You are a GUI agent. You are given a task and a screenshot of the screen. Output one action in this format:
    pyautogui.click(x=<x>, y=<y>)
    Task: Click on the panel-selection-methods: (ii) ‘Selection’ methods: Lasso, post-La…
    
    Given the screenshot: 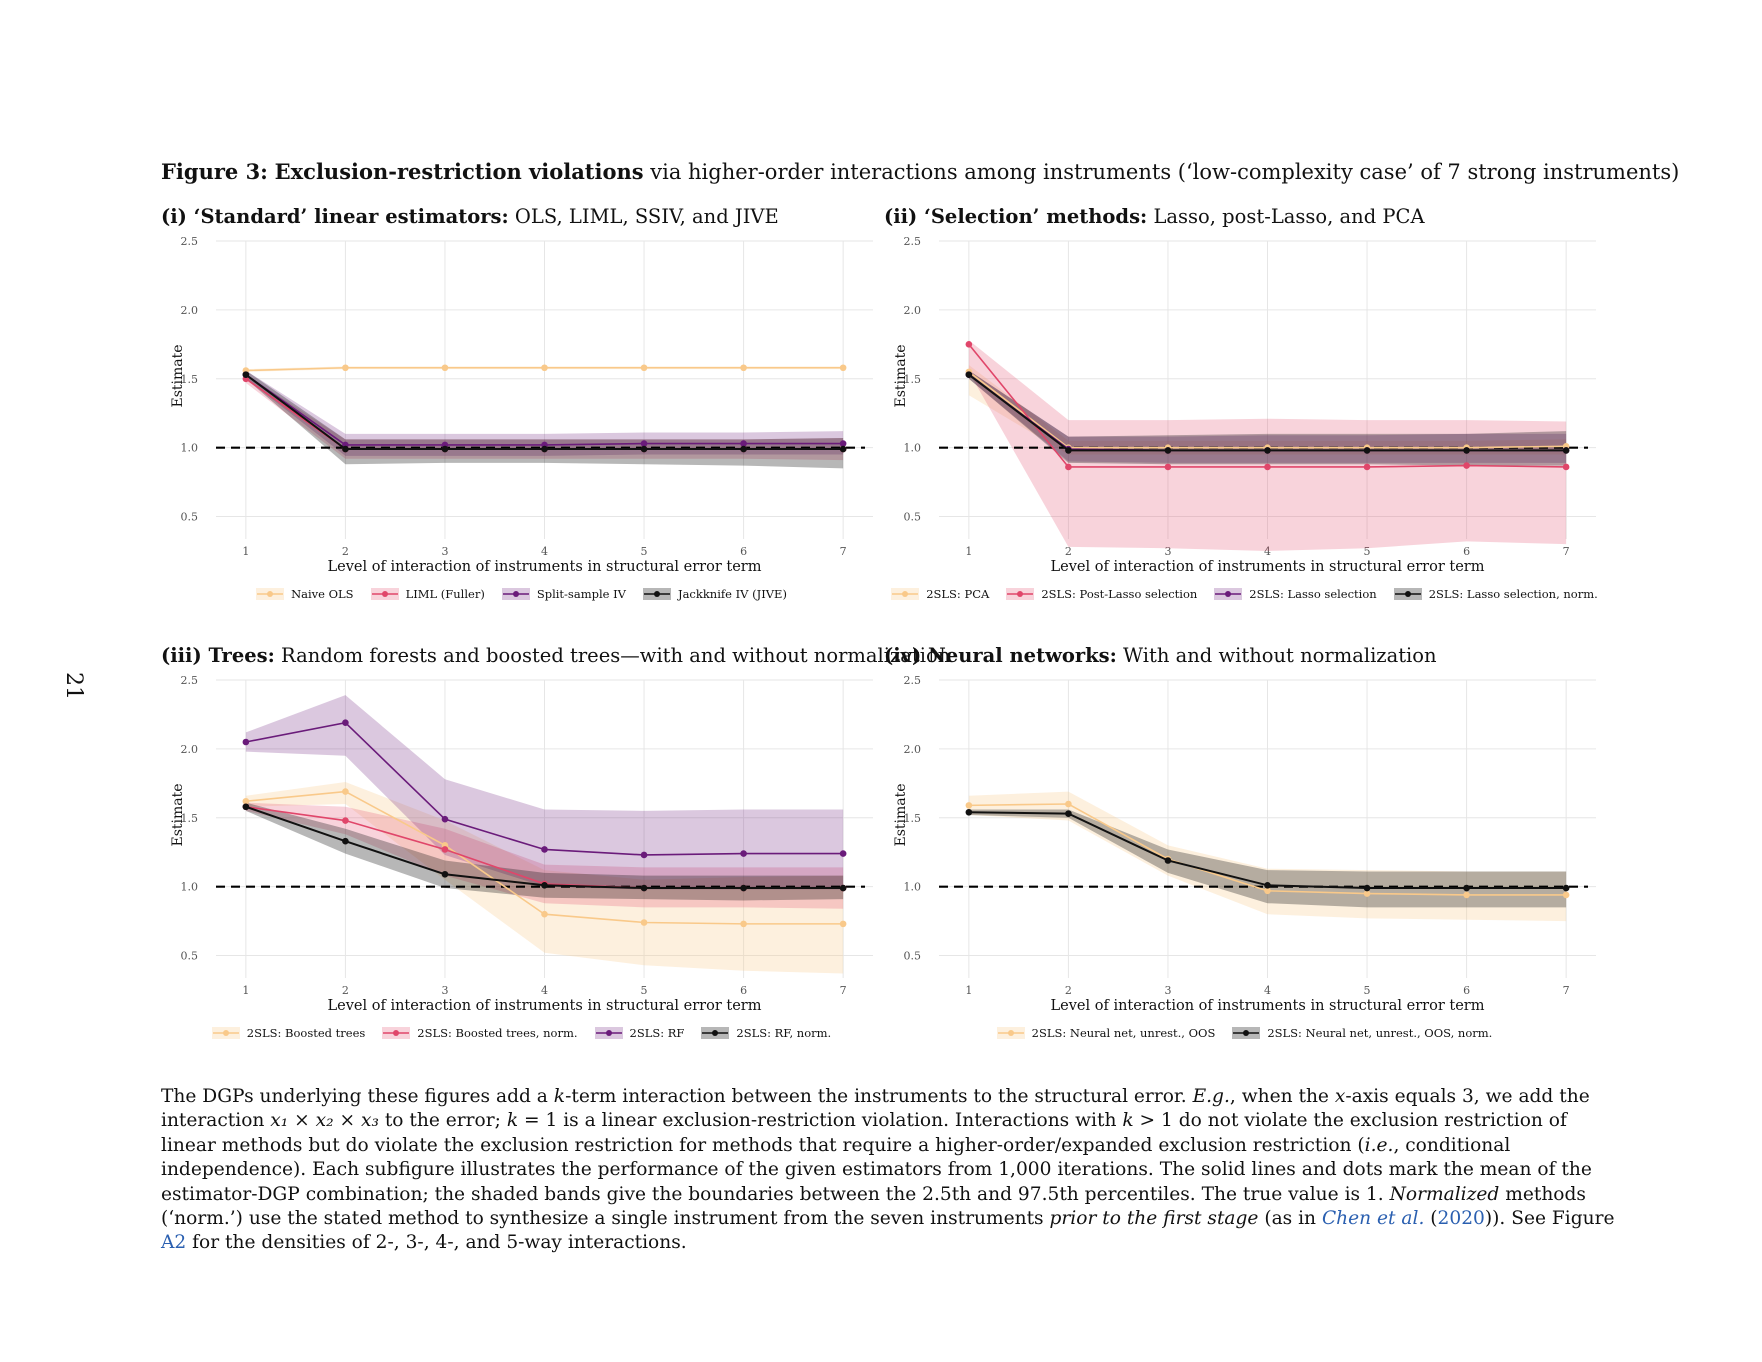 What is the action you would take?
    pyautogui.click(x=1244, y=415)
    